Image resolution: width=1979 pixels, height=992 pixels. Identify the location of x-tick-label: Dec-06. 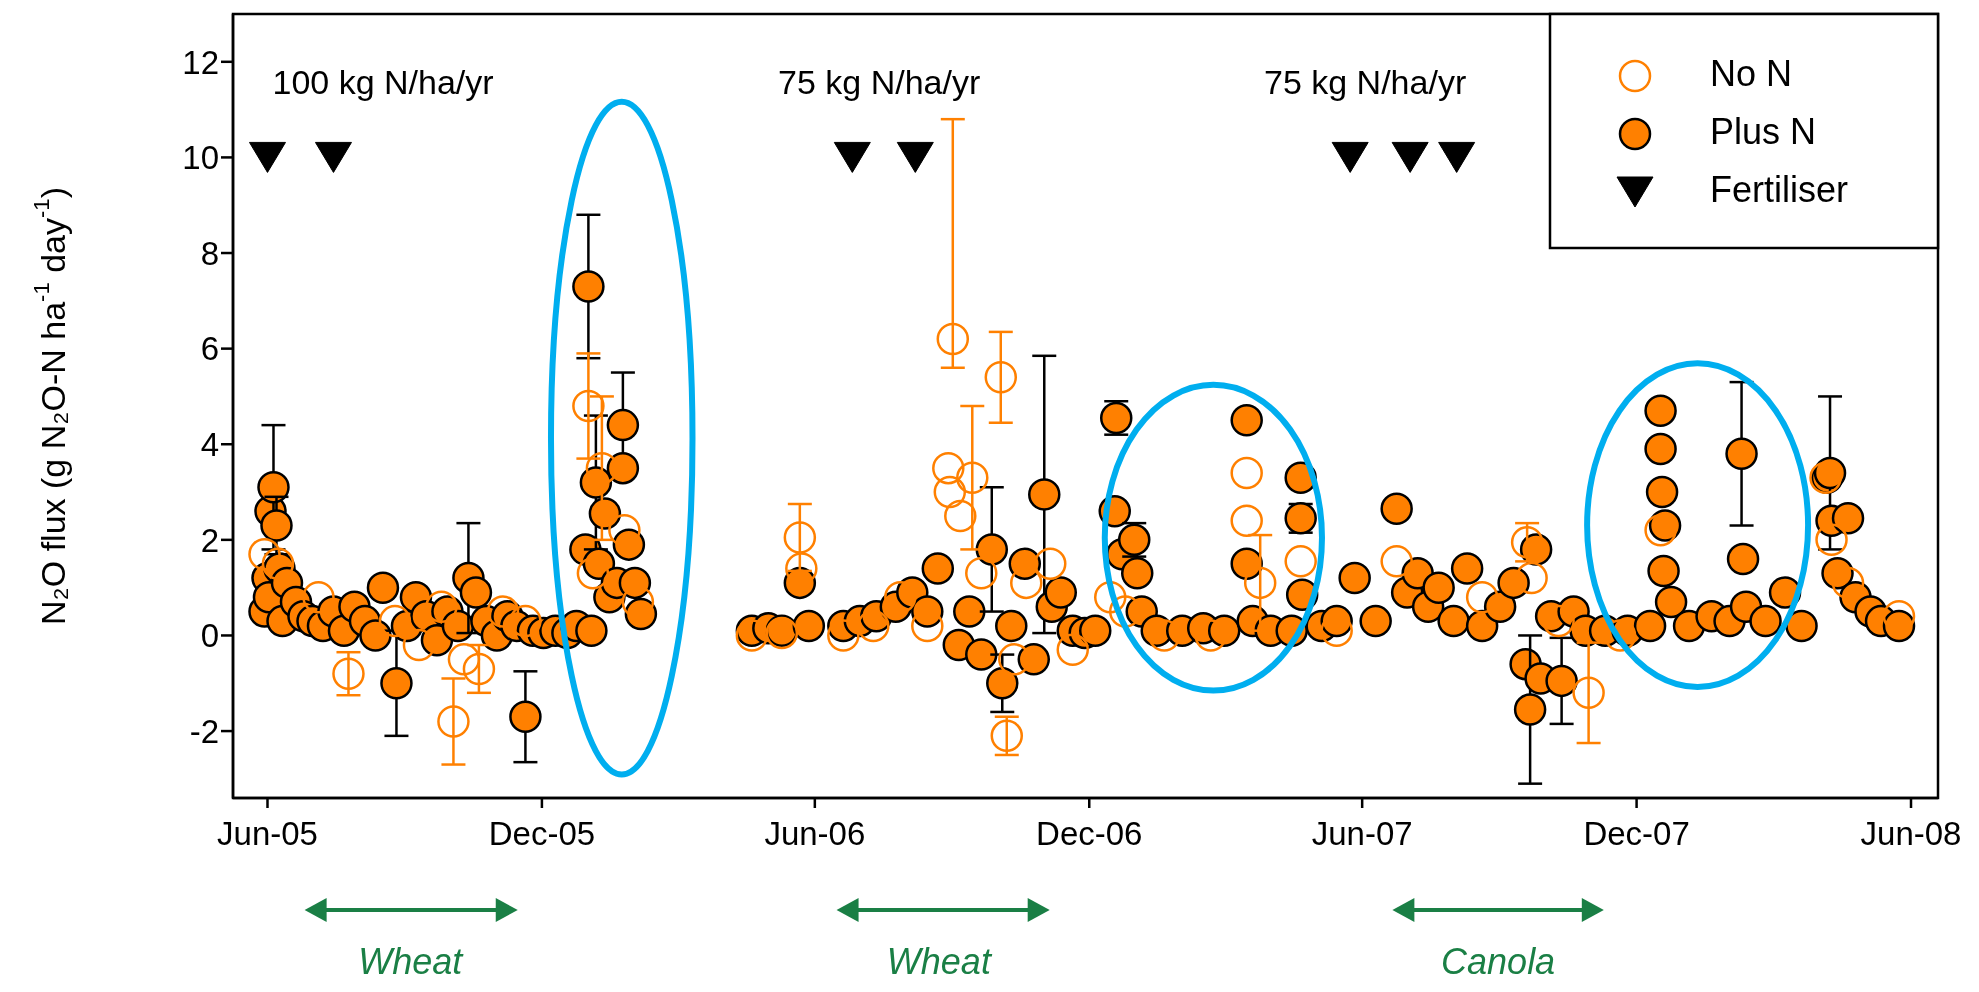
(1089, 834).